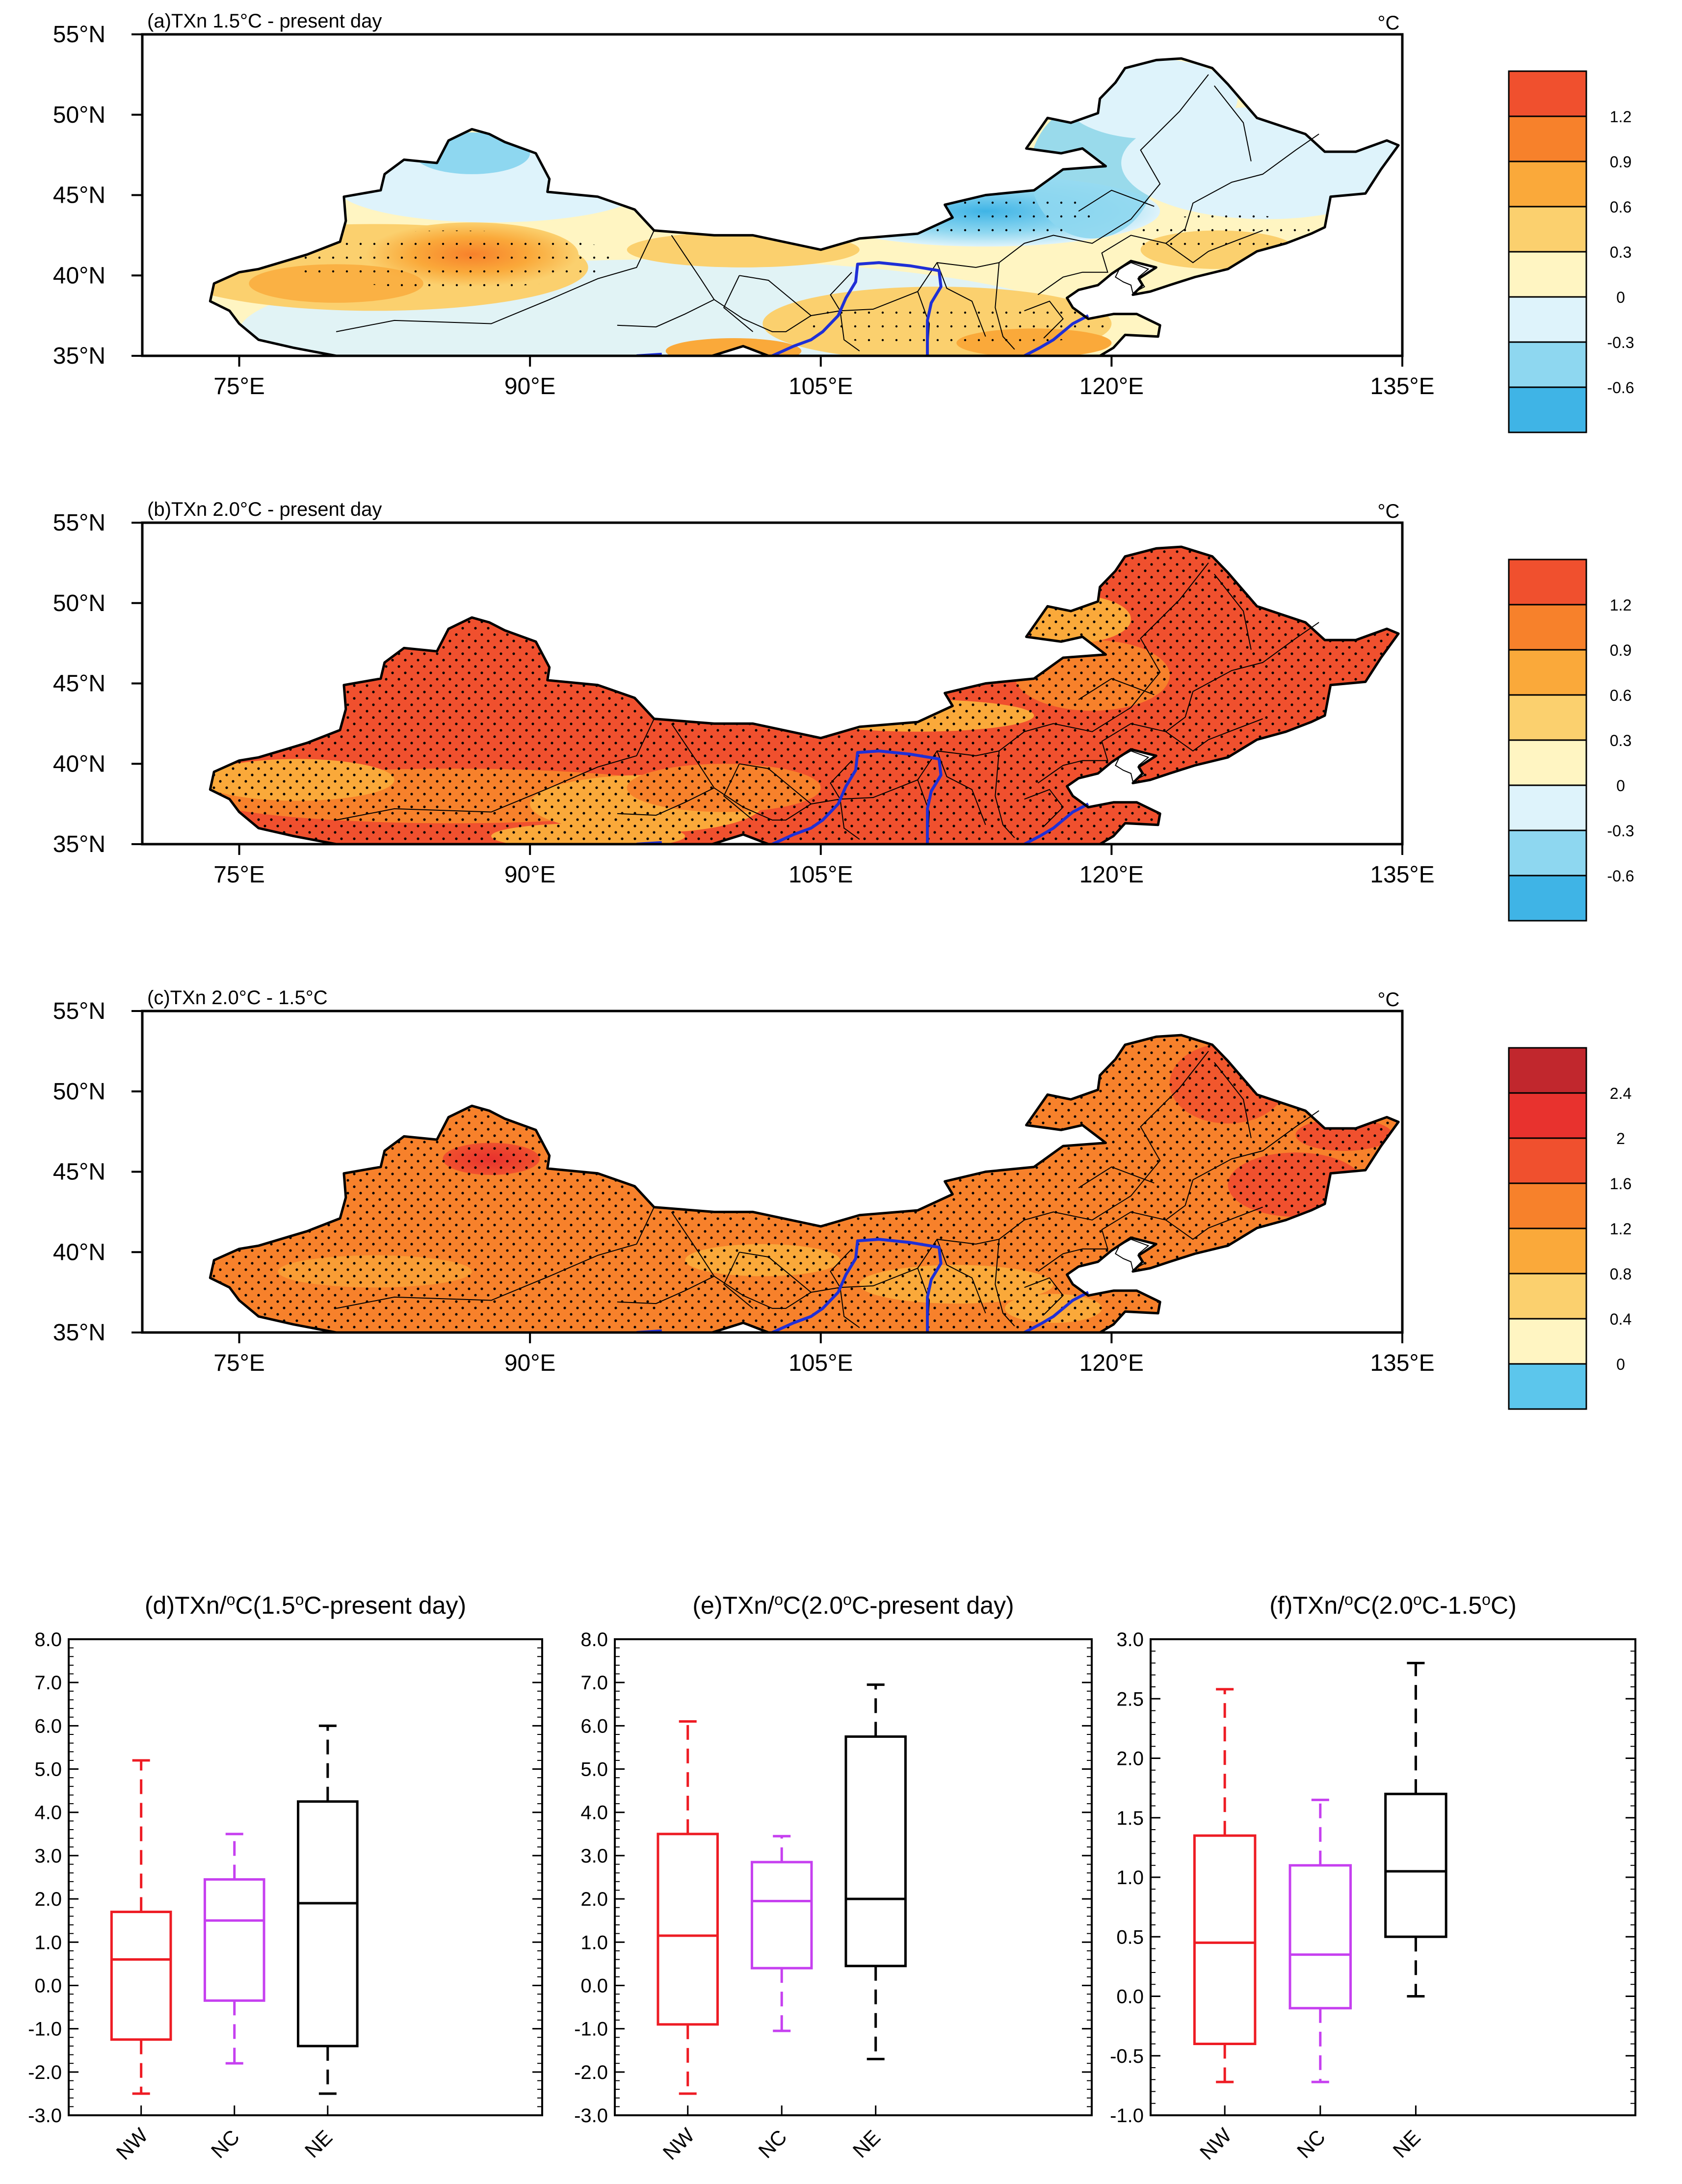 The image size is (1682, 2184). What do you see at coordinates (594, 1856) in the screenshot?
I see `y-tick-label: 3.0` at bounding box center [594, 1856].